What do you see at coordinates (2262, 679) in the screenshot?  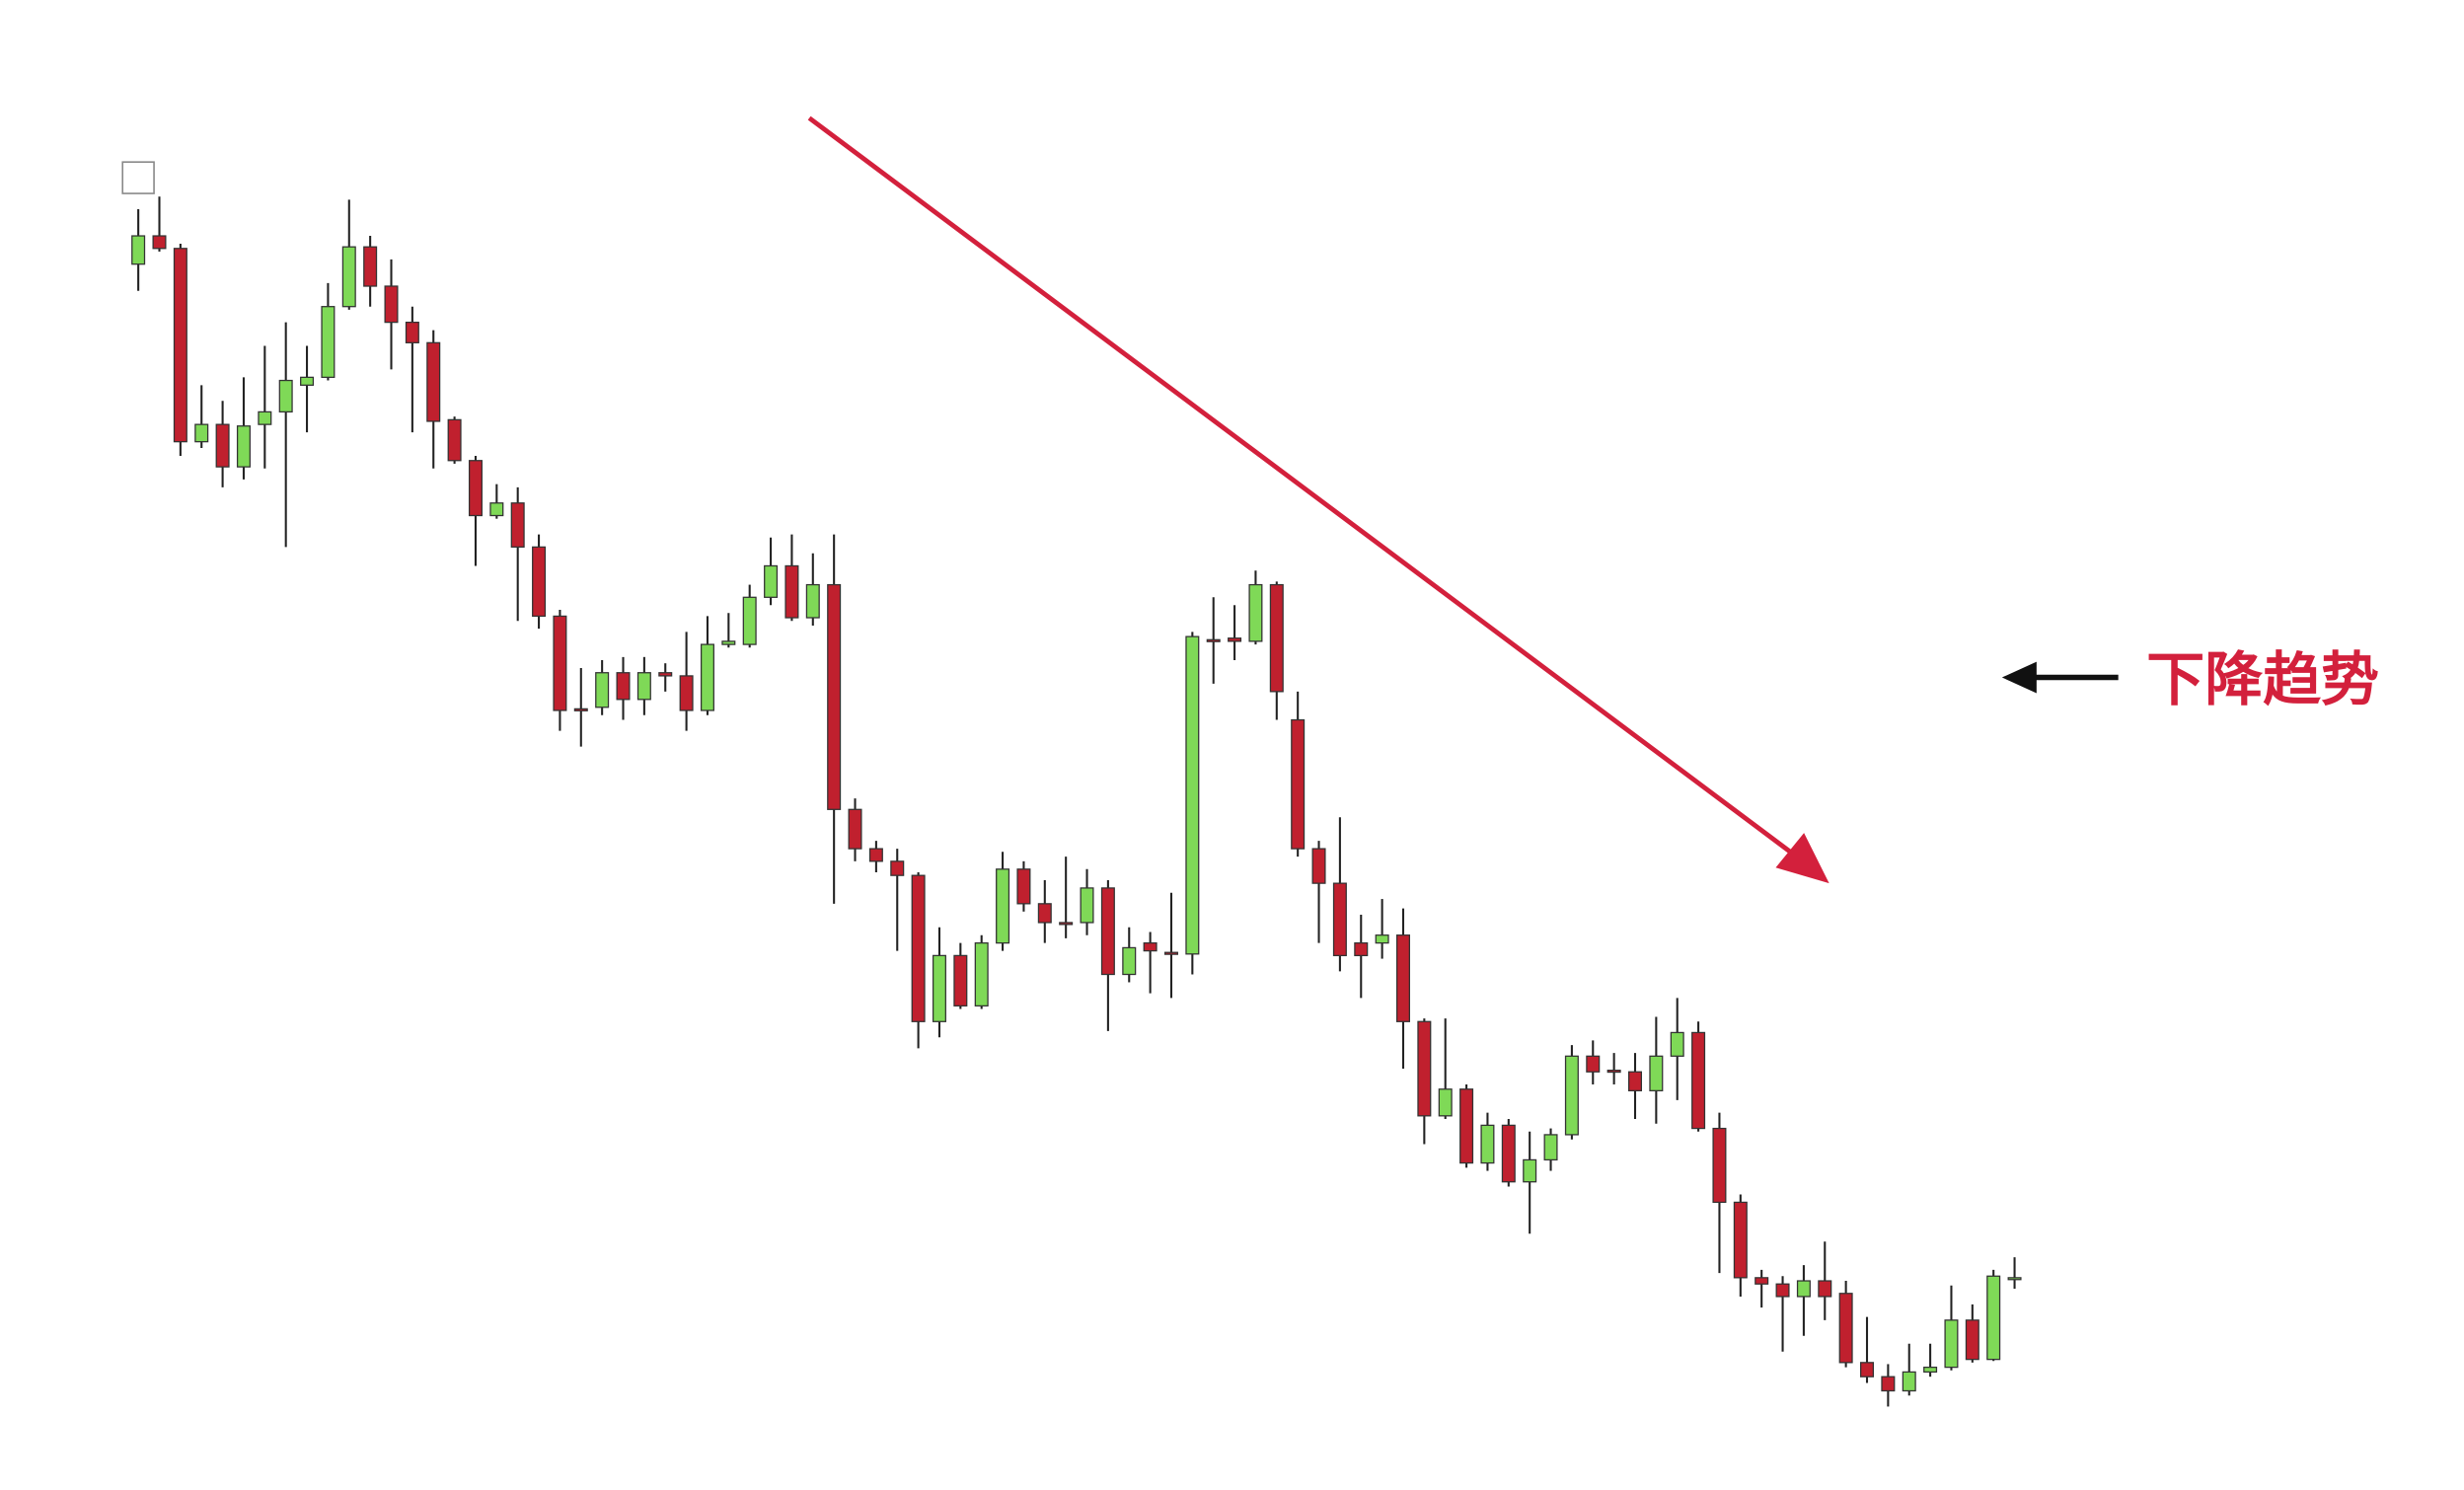 I see `annotation: 下降趋势` at bounding box center [2262, 679].